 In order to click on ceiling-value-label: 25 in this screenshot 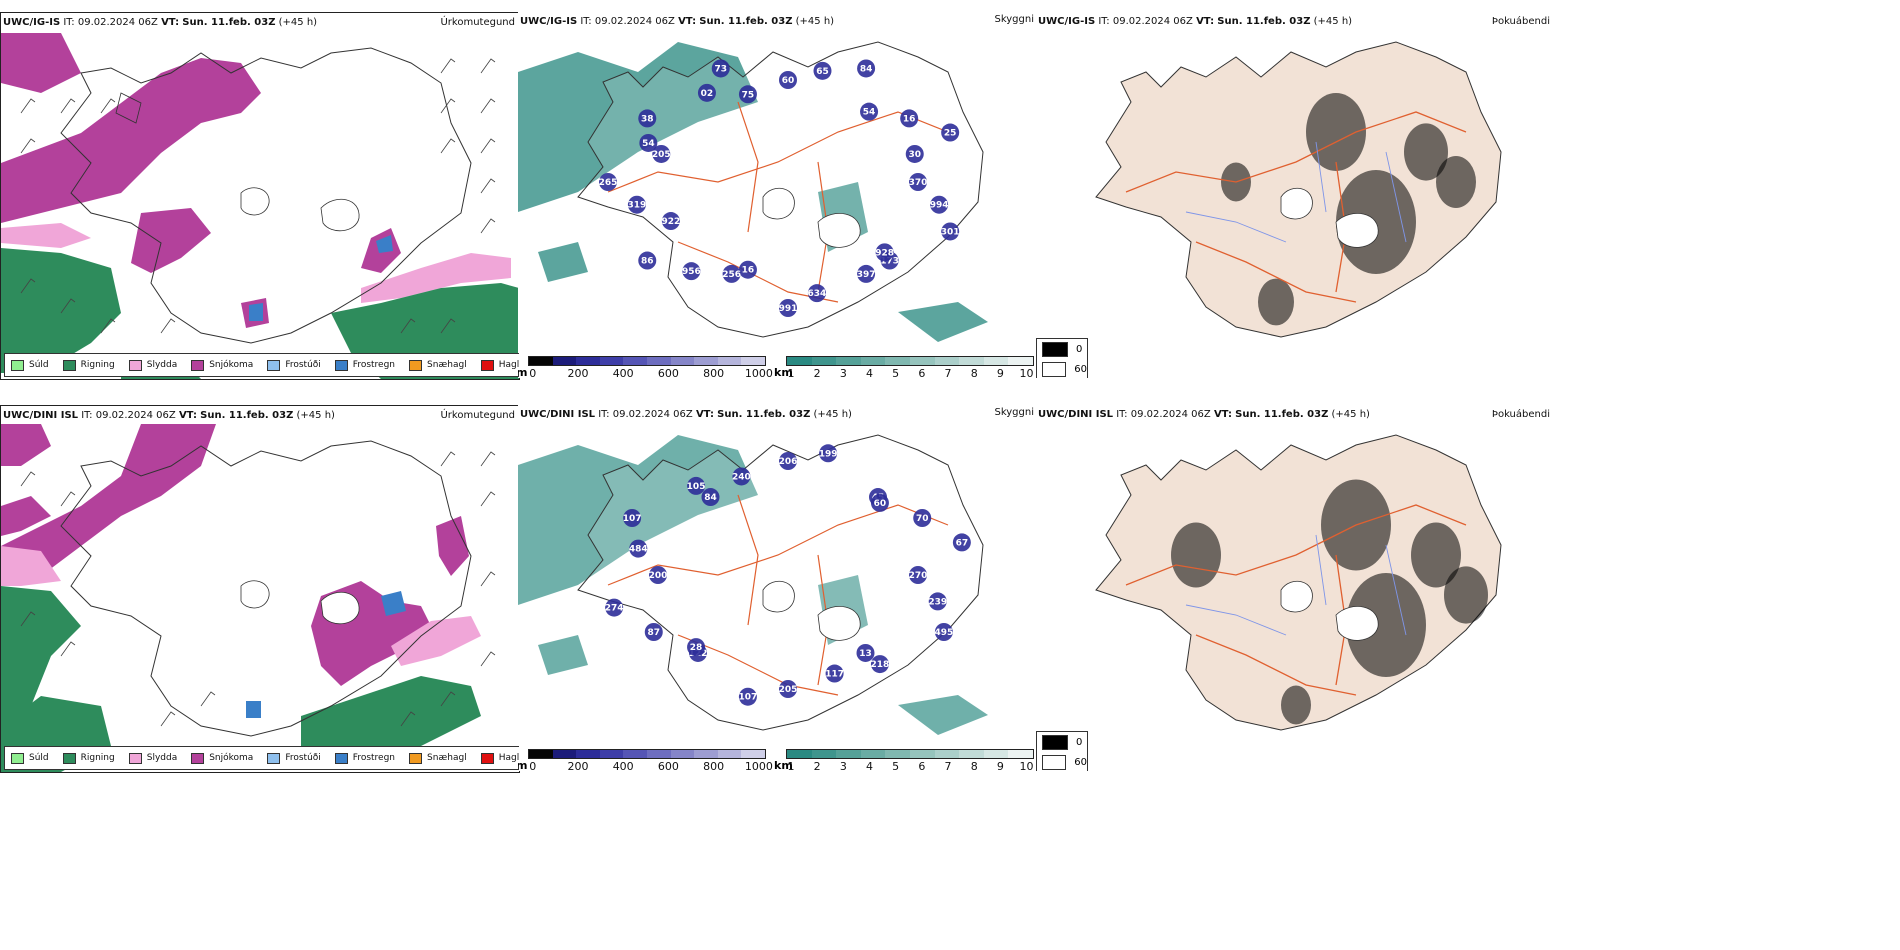, I will do `click(950, 134)`.